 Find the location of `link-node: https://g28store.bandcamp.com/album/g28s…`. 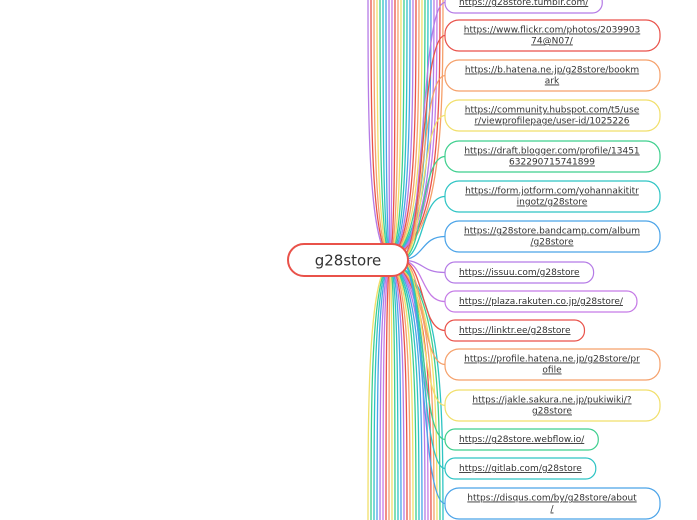

link-node: https://g28store.bandcamp.com/album/g28s… is located at coordinates (552, 236).